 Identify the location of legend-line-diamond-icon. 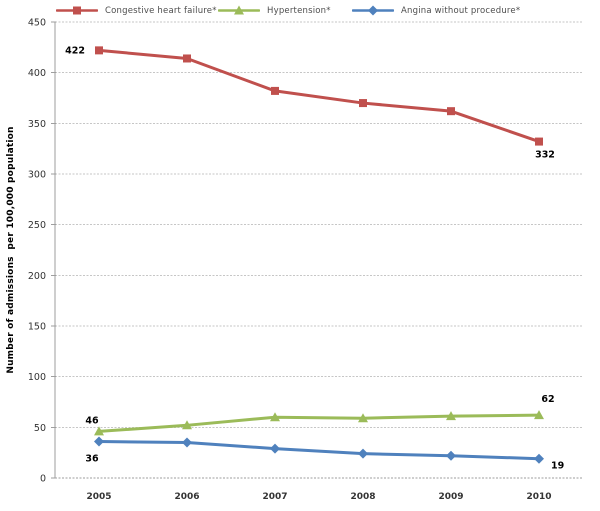
(373, 10).